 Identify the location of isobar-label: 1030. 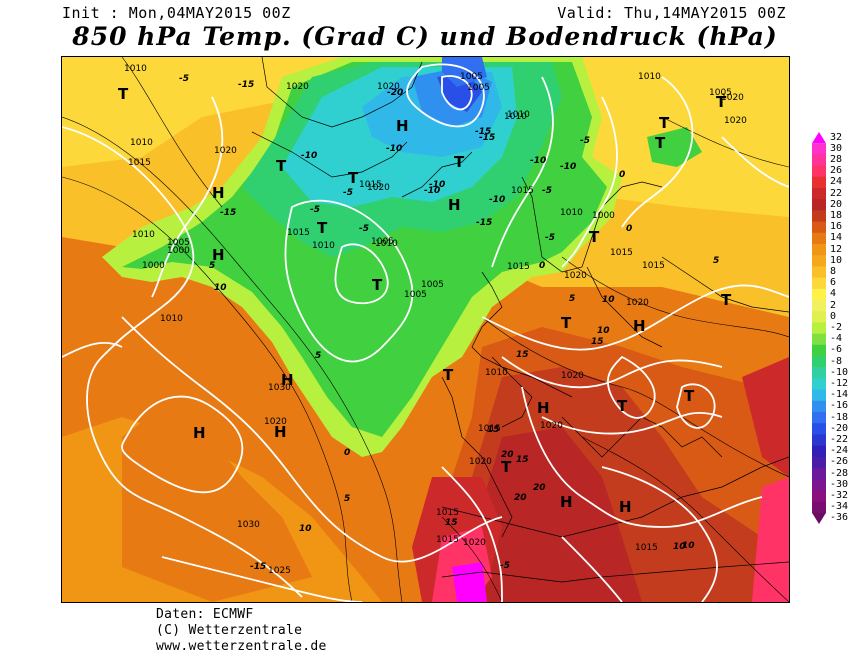
(248, 525).